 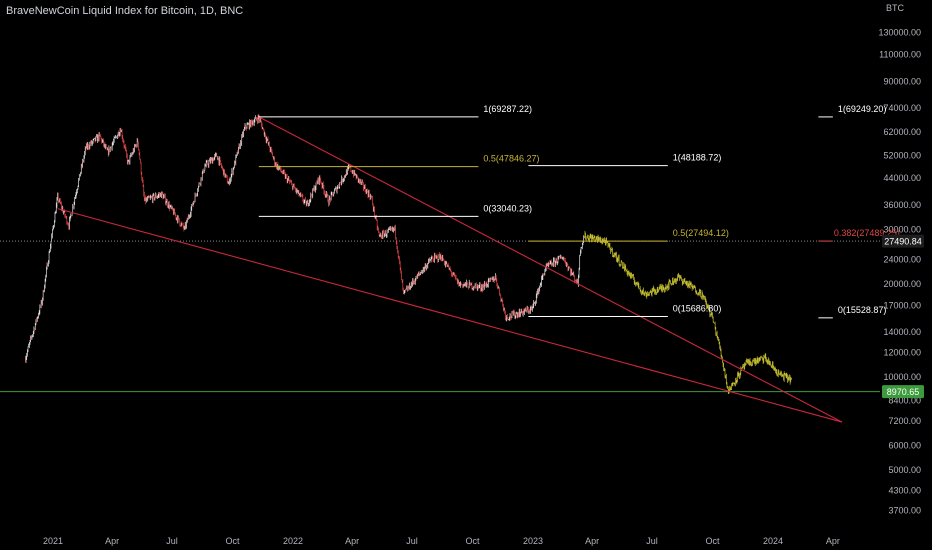 What do you see at coordinates (533, 541) in the screenshot?
I see `time-tick-label: 2023` at bounding box center [533, 541].